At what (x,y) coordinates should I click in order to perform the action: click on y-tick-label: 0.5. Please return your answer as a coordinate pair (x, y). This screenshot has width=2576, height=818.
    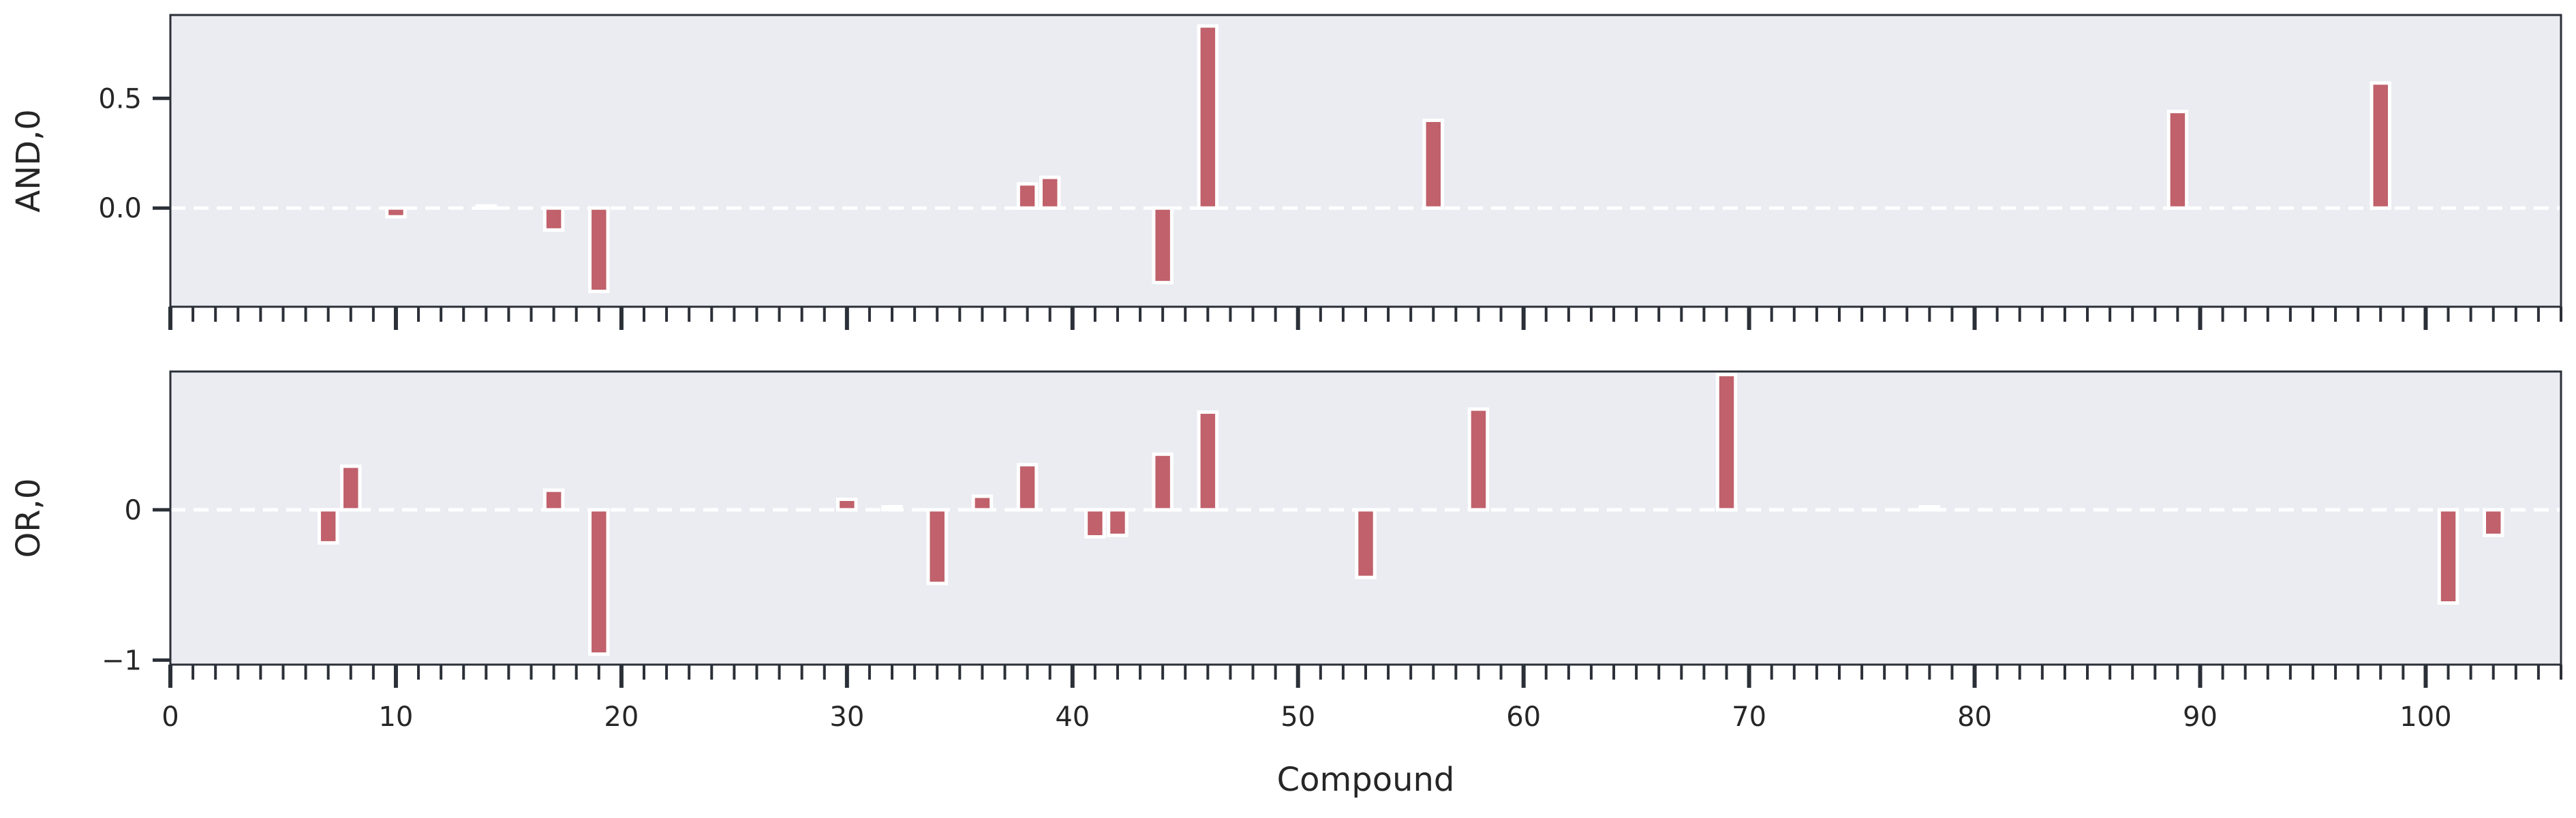
    Looking at the image, I should click on (120, 99).